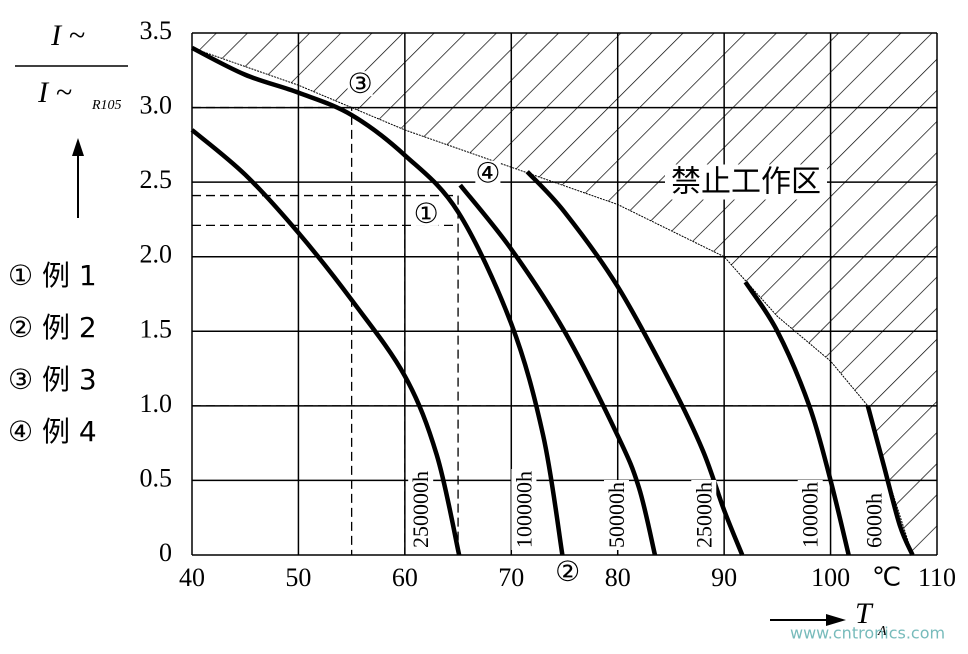  I want to click on y-tick-label: 3.0, so click(156, 105).